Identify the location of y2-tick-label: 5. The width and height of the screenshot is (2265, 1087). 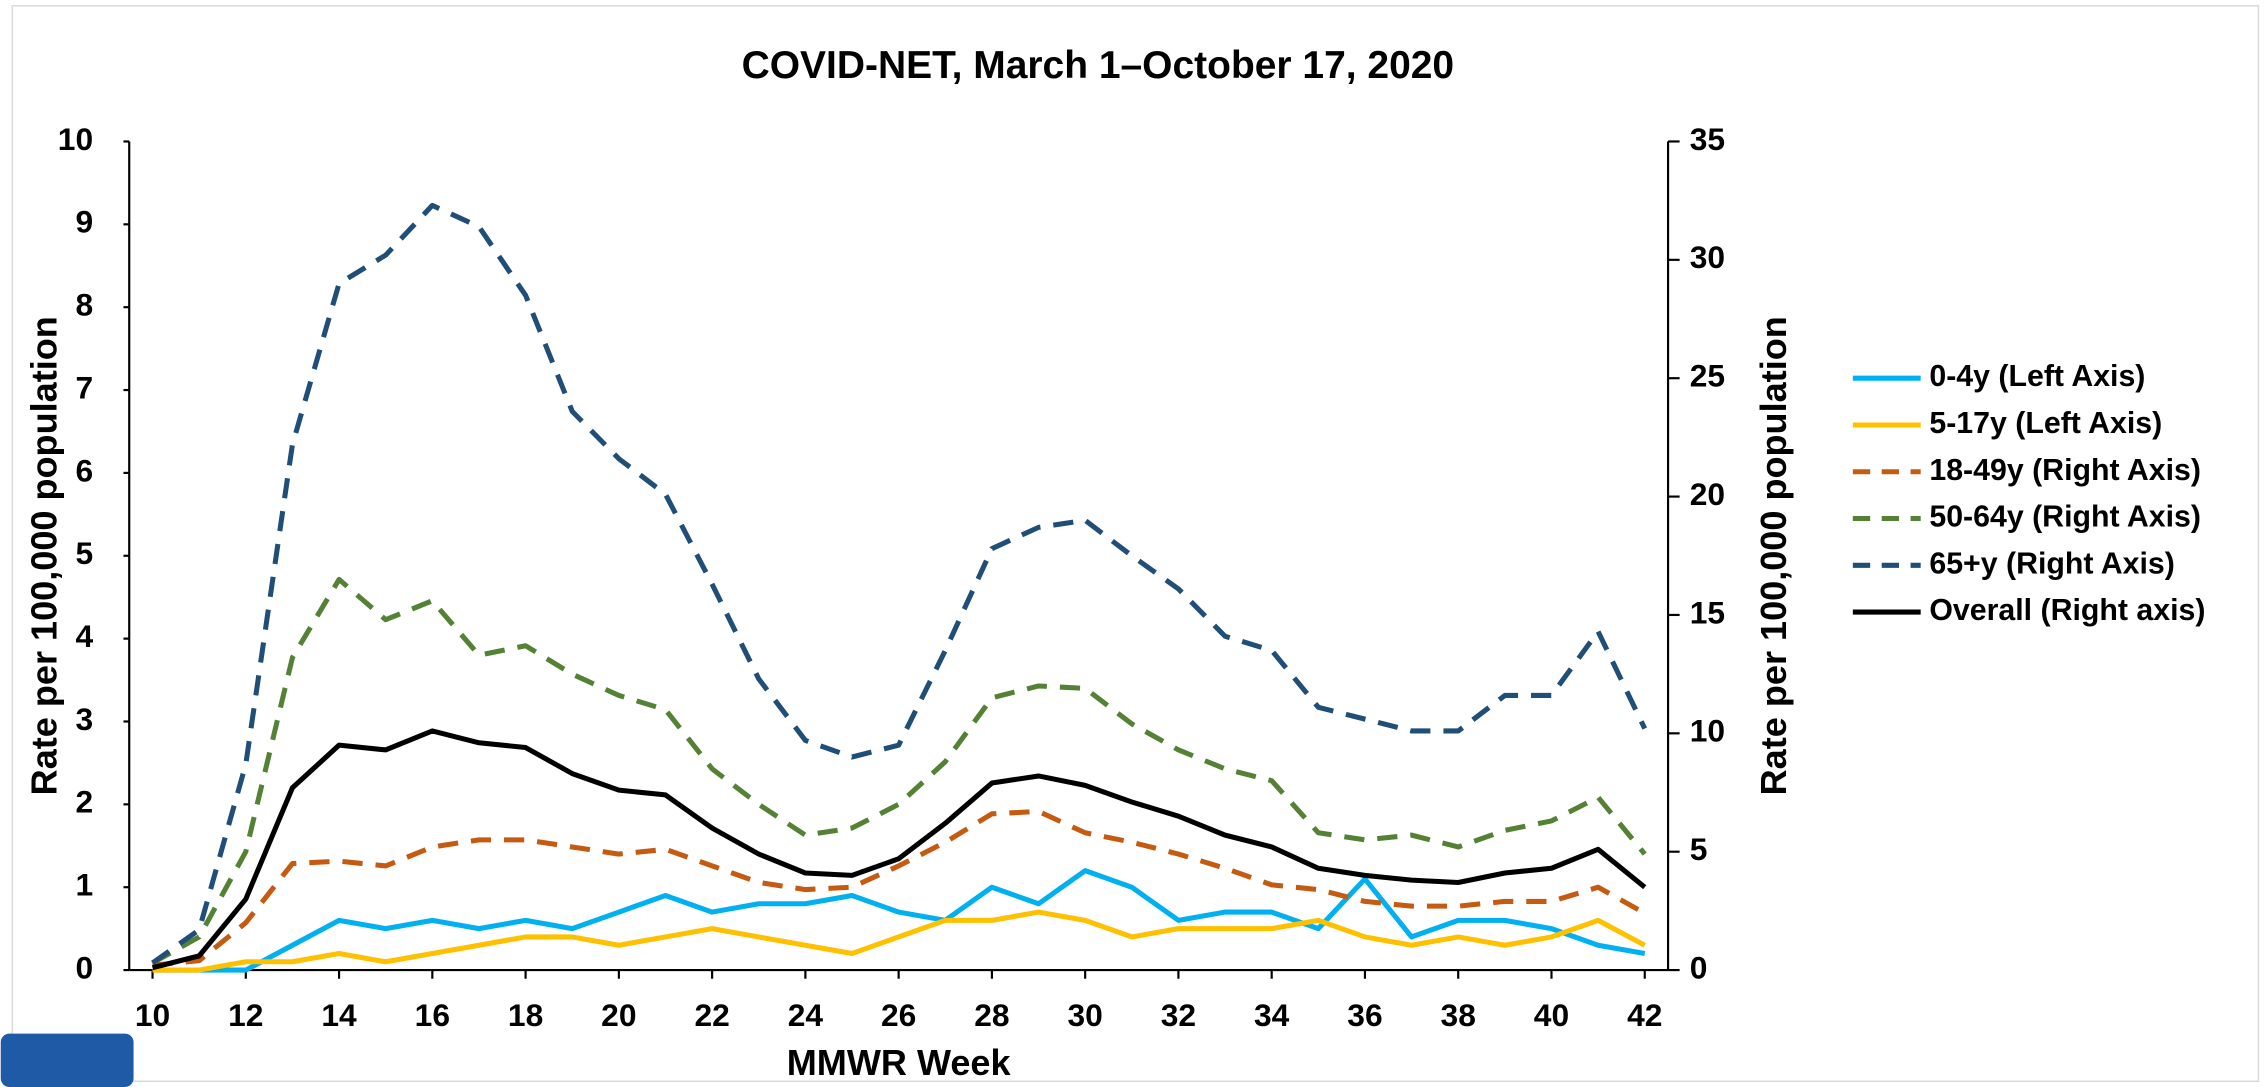
(1699, 849).